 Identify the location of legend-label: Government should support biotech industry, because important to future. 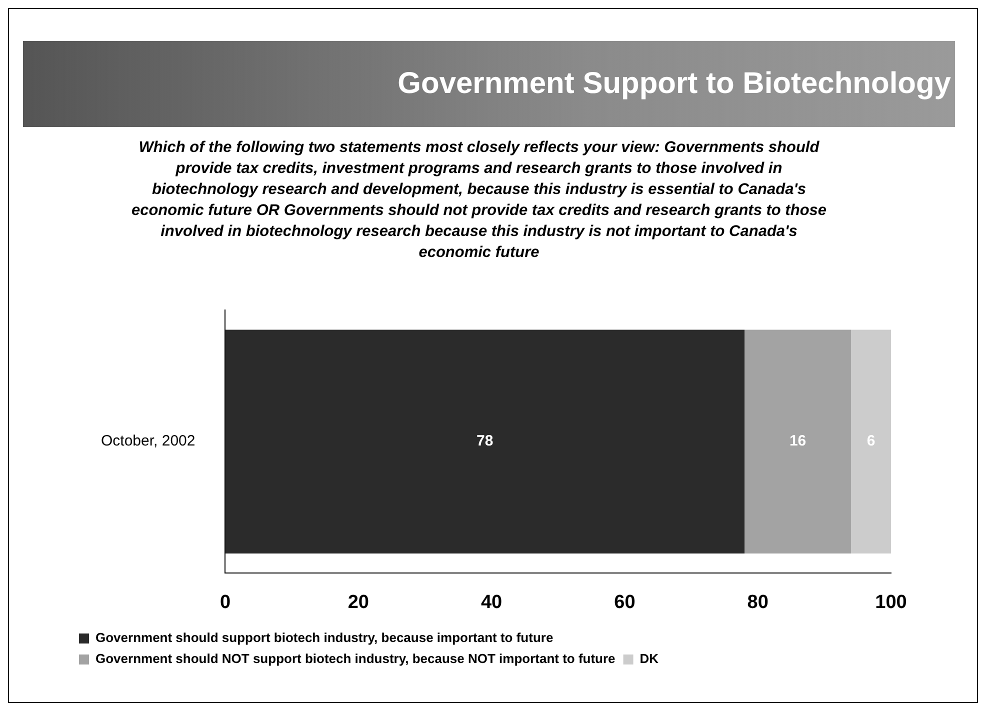
(325, 638).